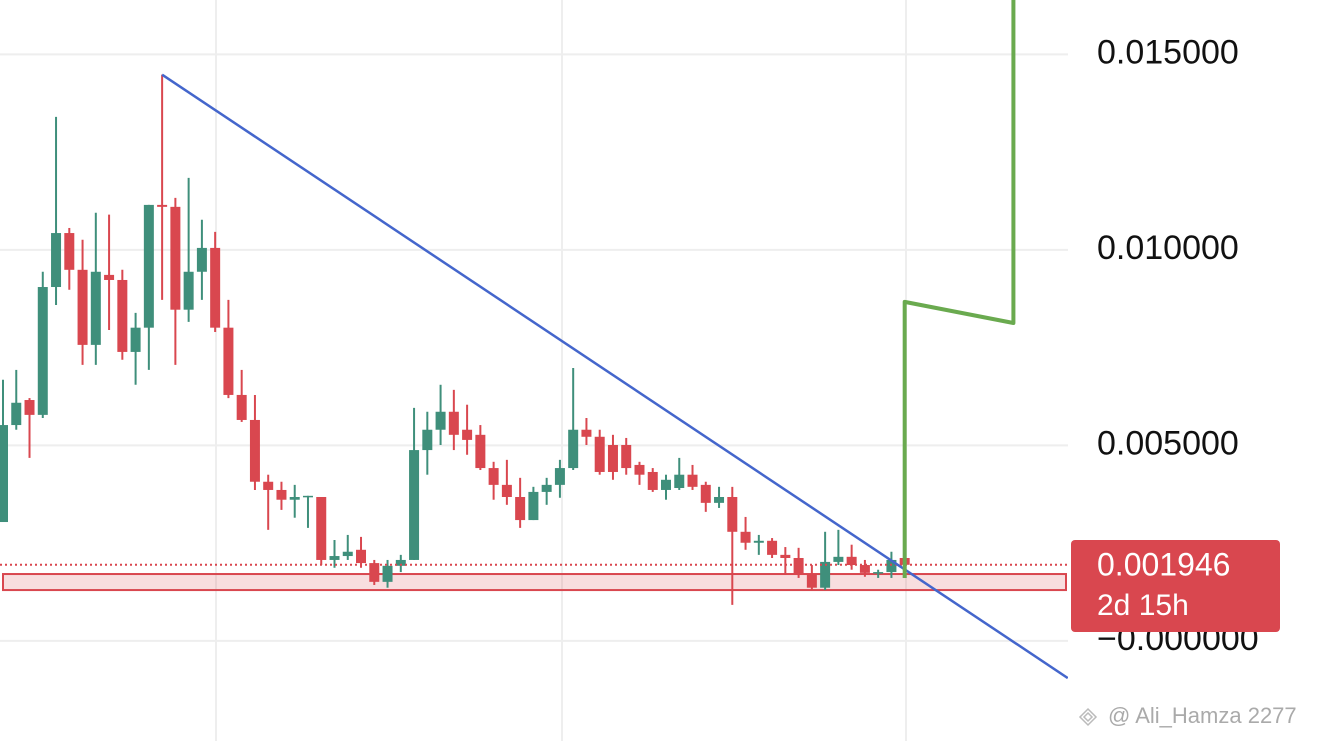 Image resolution: width=1320 pixels, height=741 pixels. What do you see at coordinates (1168, 52) in the screenshot?
I see `y-tick-label: 0.015000` at bounding box center [1168, 52].